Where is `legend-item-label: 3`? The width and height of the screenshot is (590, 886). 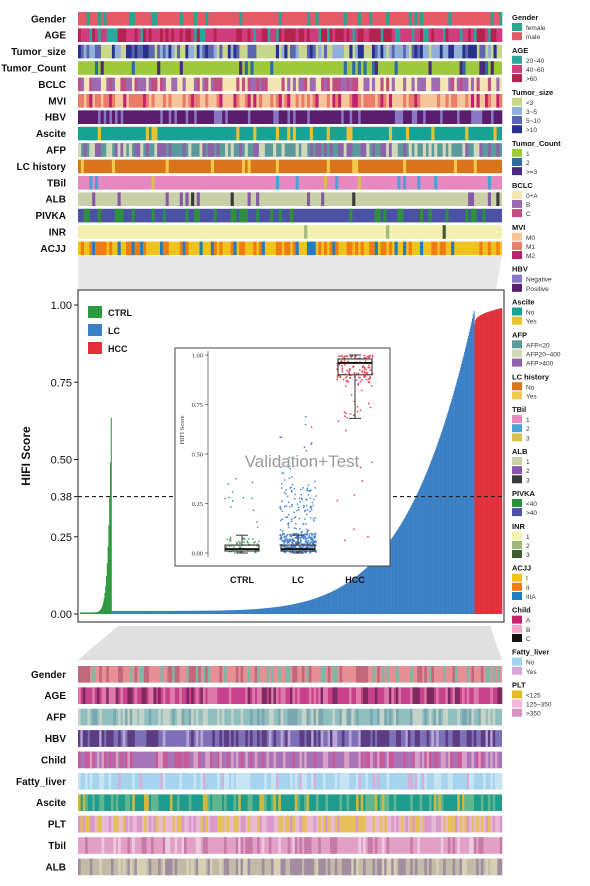 legend-item-label: 3 is located at coordinates (528, 555).